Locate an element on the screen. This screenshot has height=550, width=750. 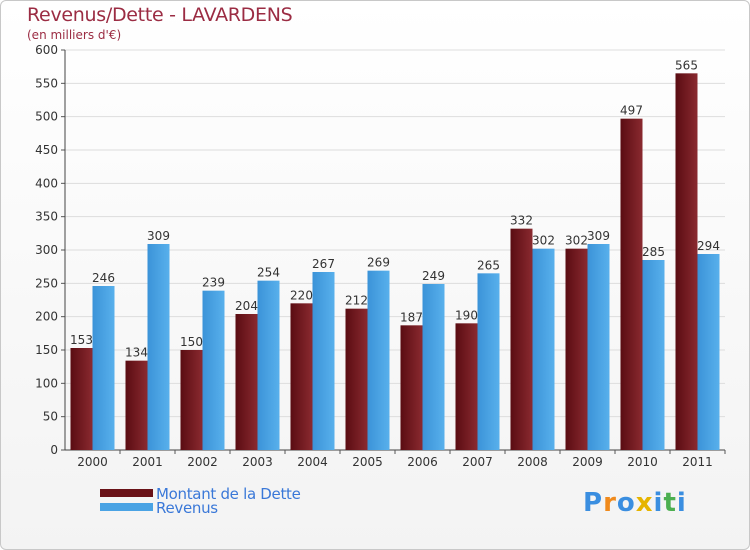
logo-letter: r is located at coordinates (610, 503).